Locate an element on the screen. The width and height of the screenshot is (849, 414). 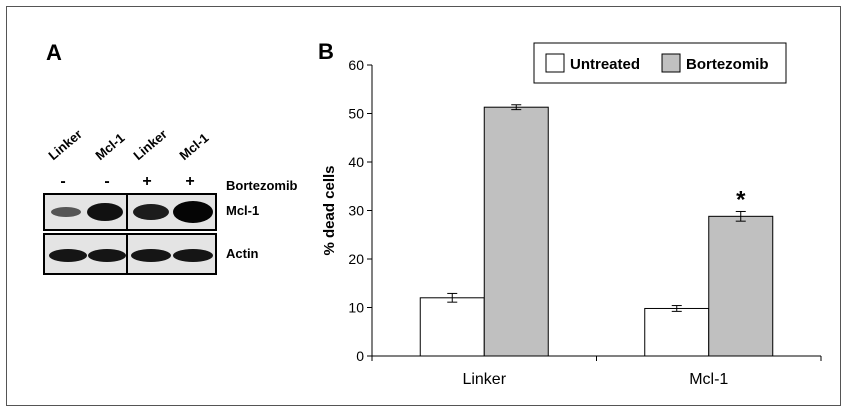
legend-swatch-untreated is located at coordinates (555, 63).